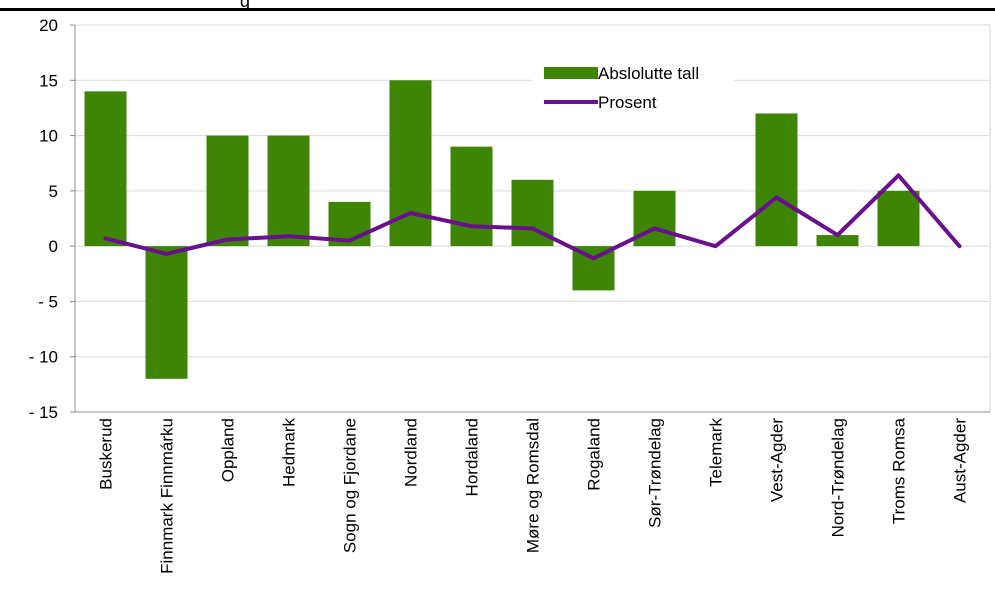  What do you see at coordinates (411, 452) in the screenshot?
I see `x-tick-label: Nordland` at bounding box center [411, 452].